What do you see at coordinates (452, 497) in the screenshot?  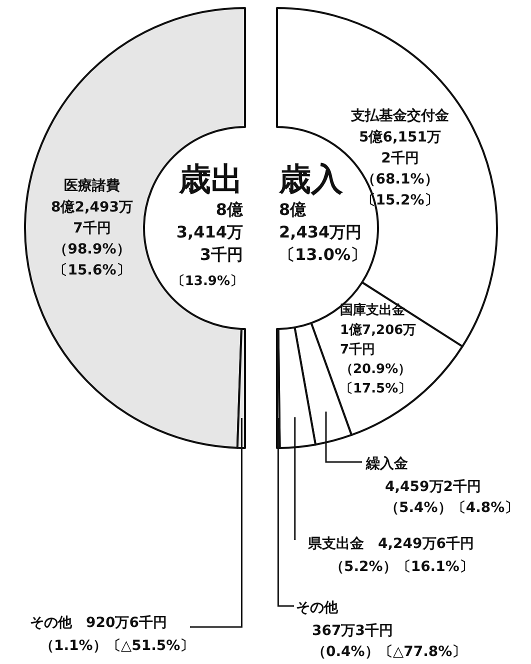 I see `value-label: 4,459万2千円（5.4%）〔4.8%〕` at bounding box center [452, 497].